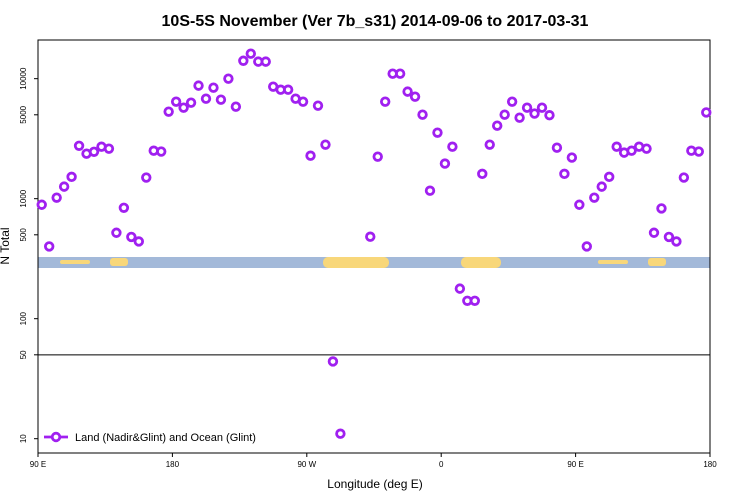  What do you see at coordinates (6, 245) in the screenshot?
I see `y-axis-label: N Total` at bounding box center [6, 245].